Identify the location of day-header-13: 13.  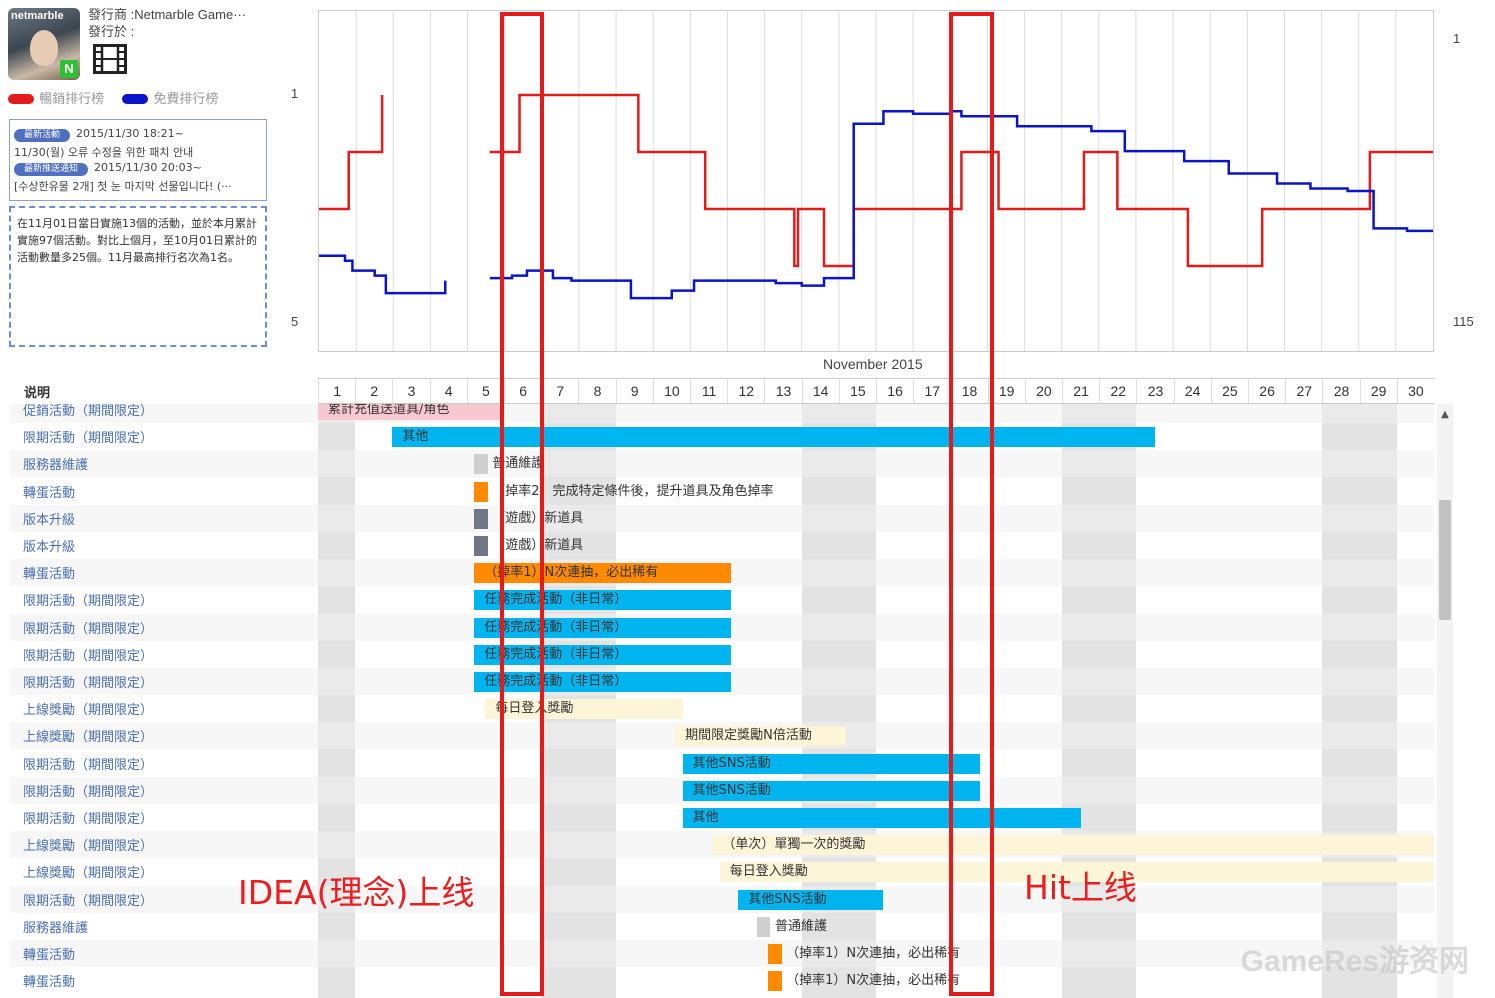
(782, 391).